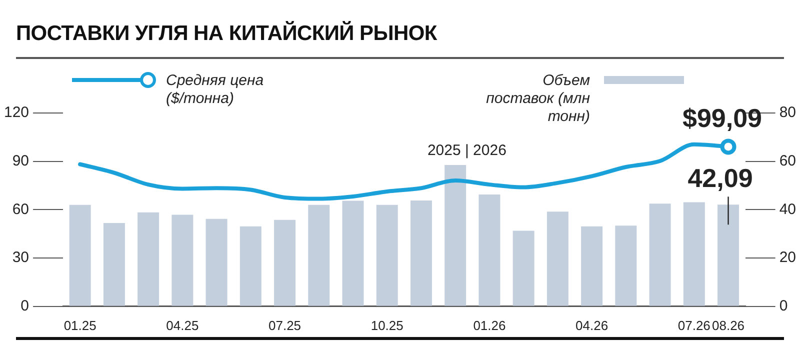  Describe the element at coordinates (787, 209) in the screenshot. I see `y2-tick-label: 40` at that location.